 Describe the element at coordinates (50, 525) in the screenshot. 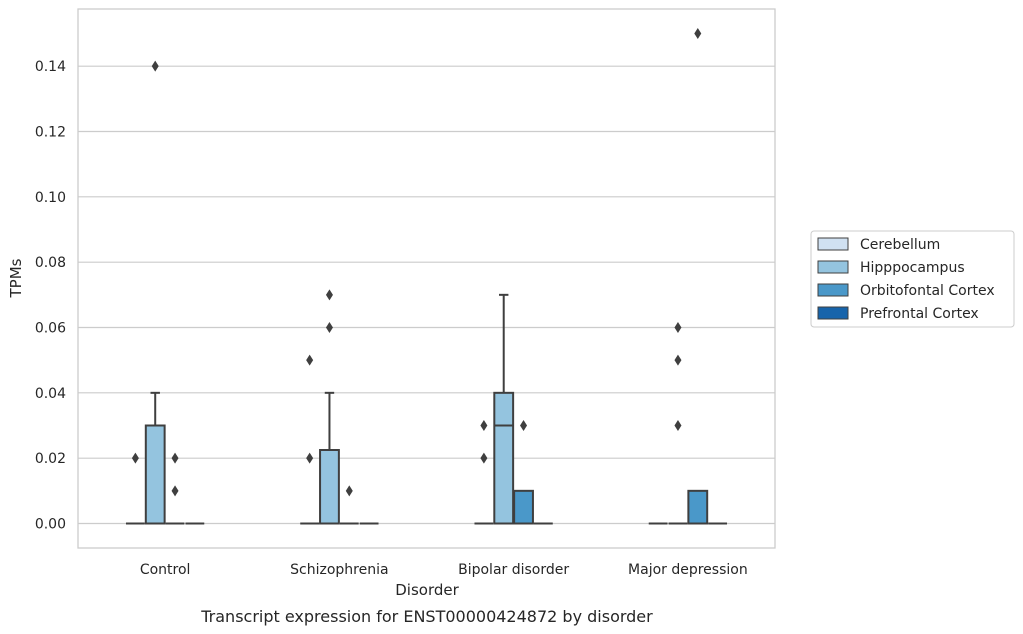

I see `y-tick-label: 0.00` at that location.